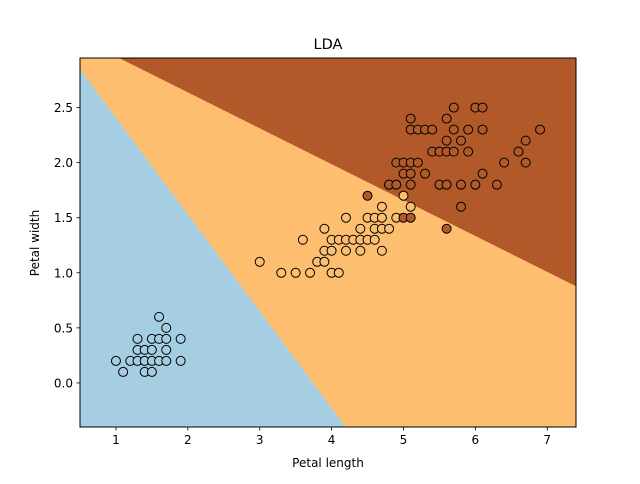  Describe the element at coordinates (328, 463) in the screenshot. I see `x-axis-label: Petal length` at that location.